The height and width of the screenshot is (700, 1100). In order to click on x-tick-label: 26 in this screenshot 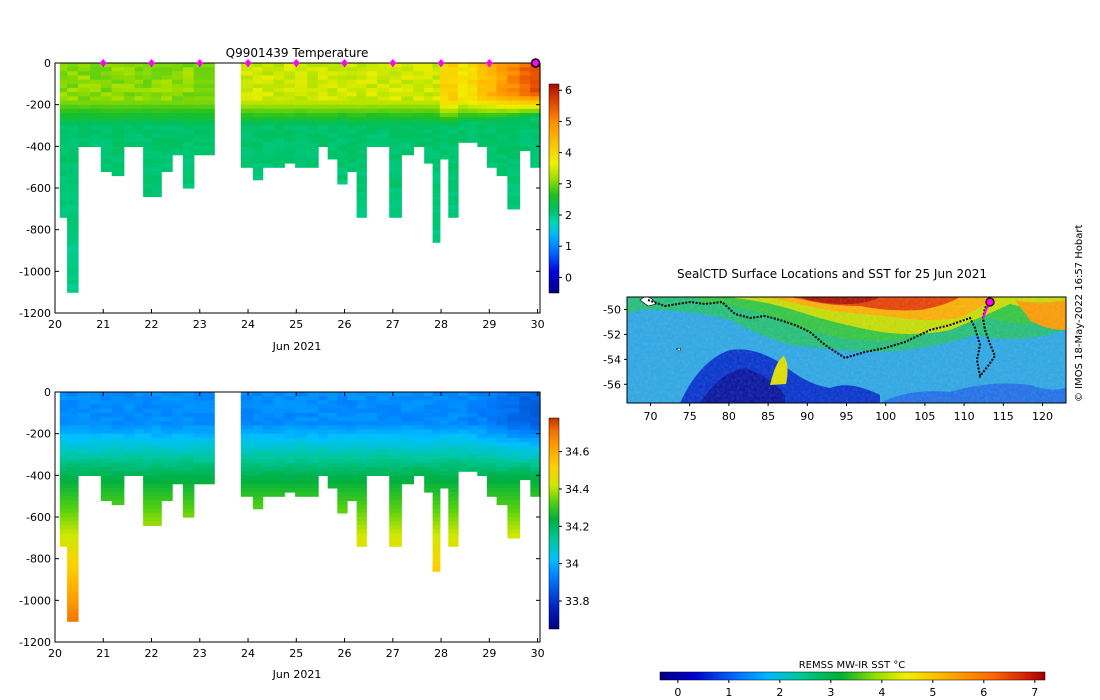, I will do `click(345, 653)`.